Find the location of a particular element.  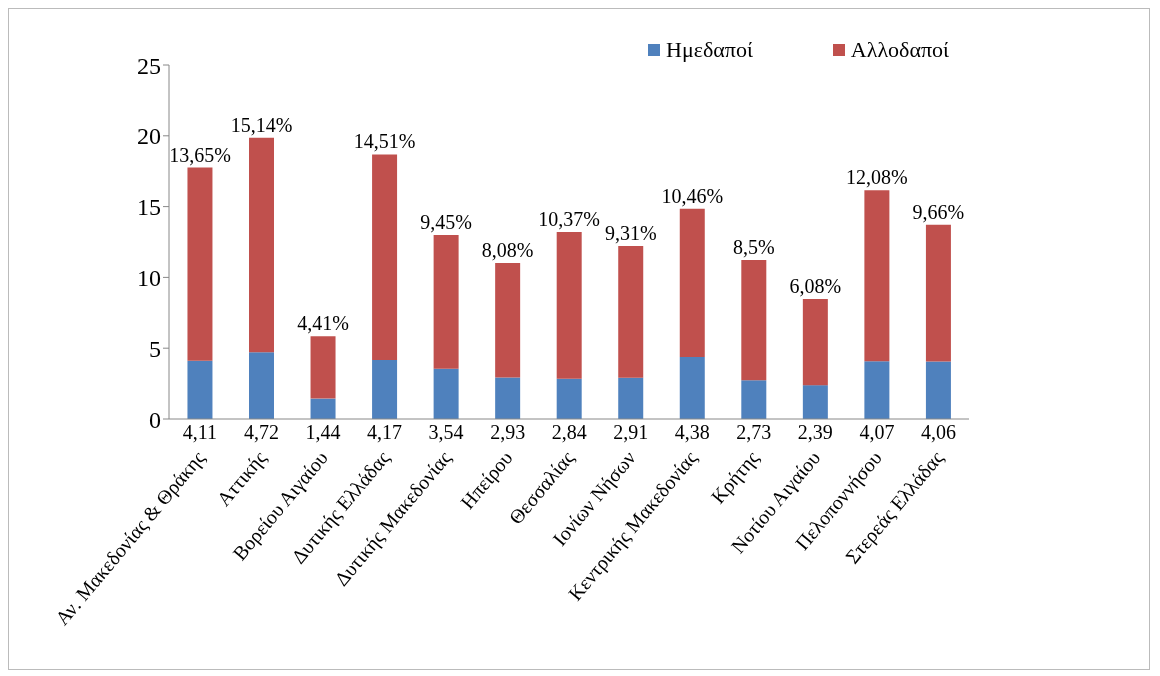

data-label: 4,72 is located at coordinates (261, 432).